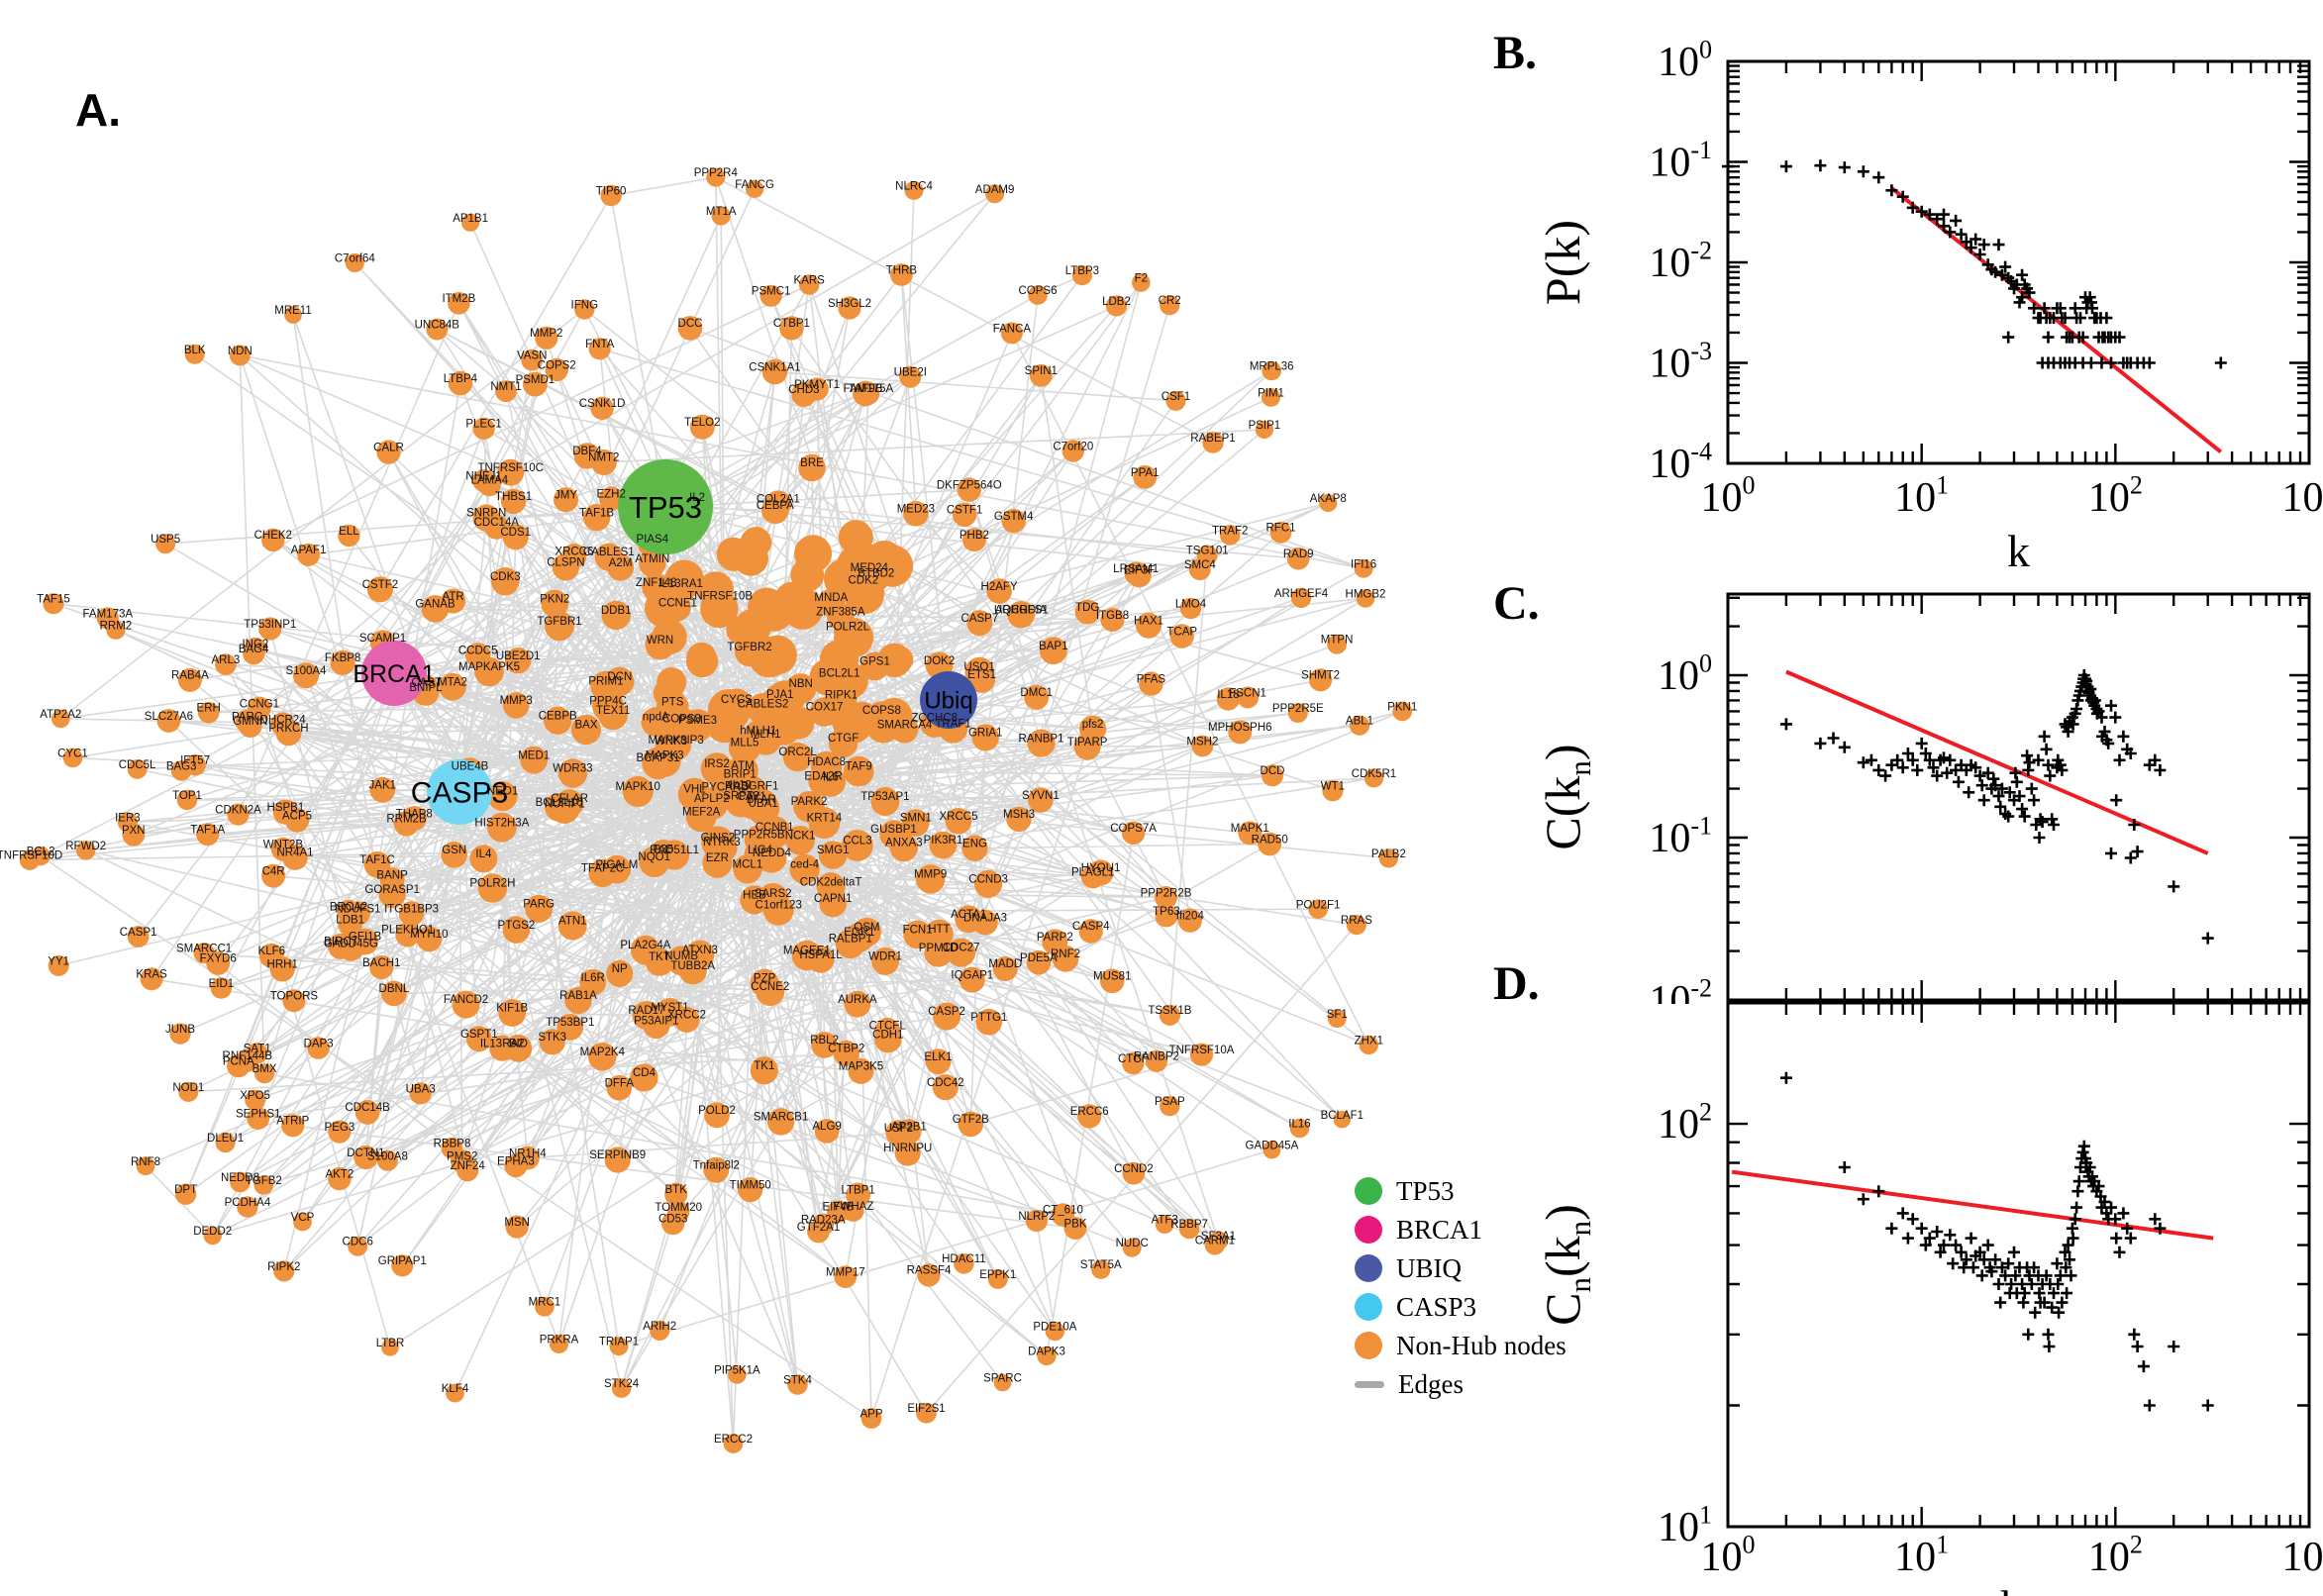  What do you see at coordinates (351, 944) in the screenshot?
I see `gene-label: GADD45G` at bounding box center [351, 944].